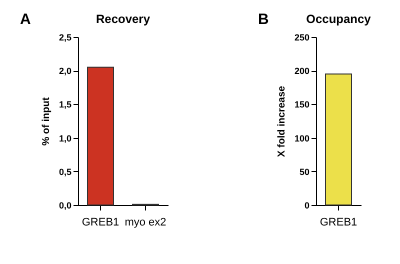  What do you see at coordinates (65, 171) in the screenshot?
I see `y-tick-label: 0,5` at bounding box center [65, 171].